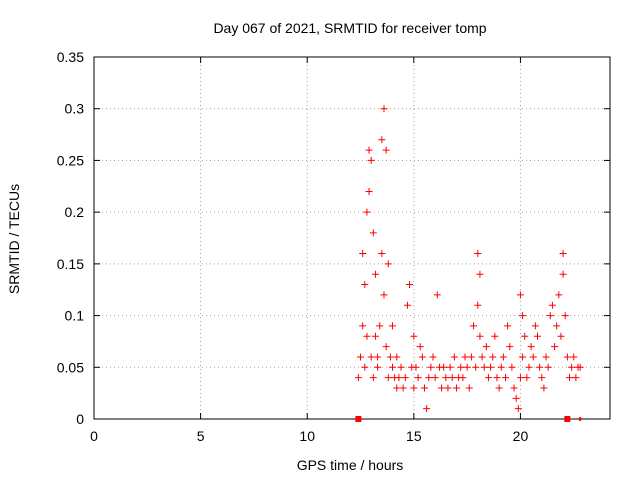 Image resolution: width=640 pixels, height=480 pixels. I want to click on zero-marker, so click(567, 419).